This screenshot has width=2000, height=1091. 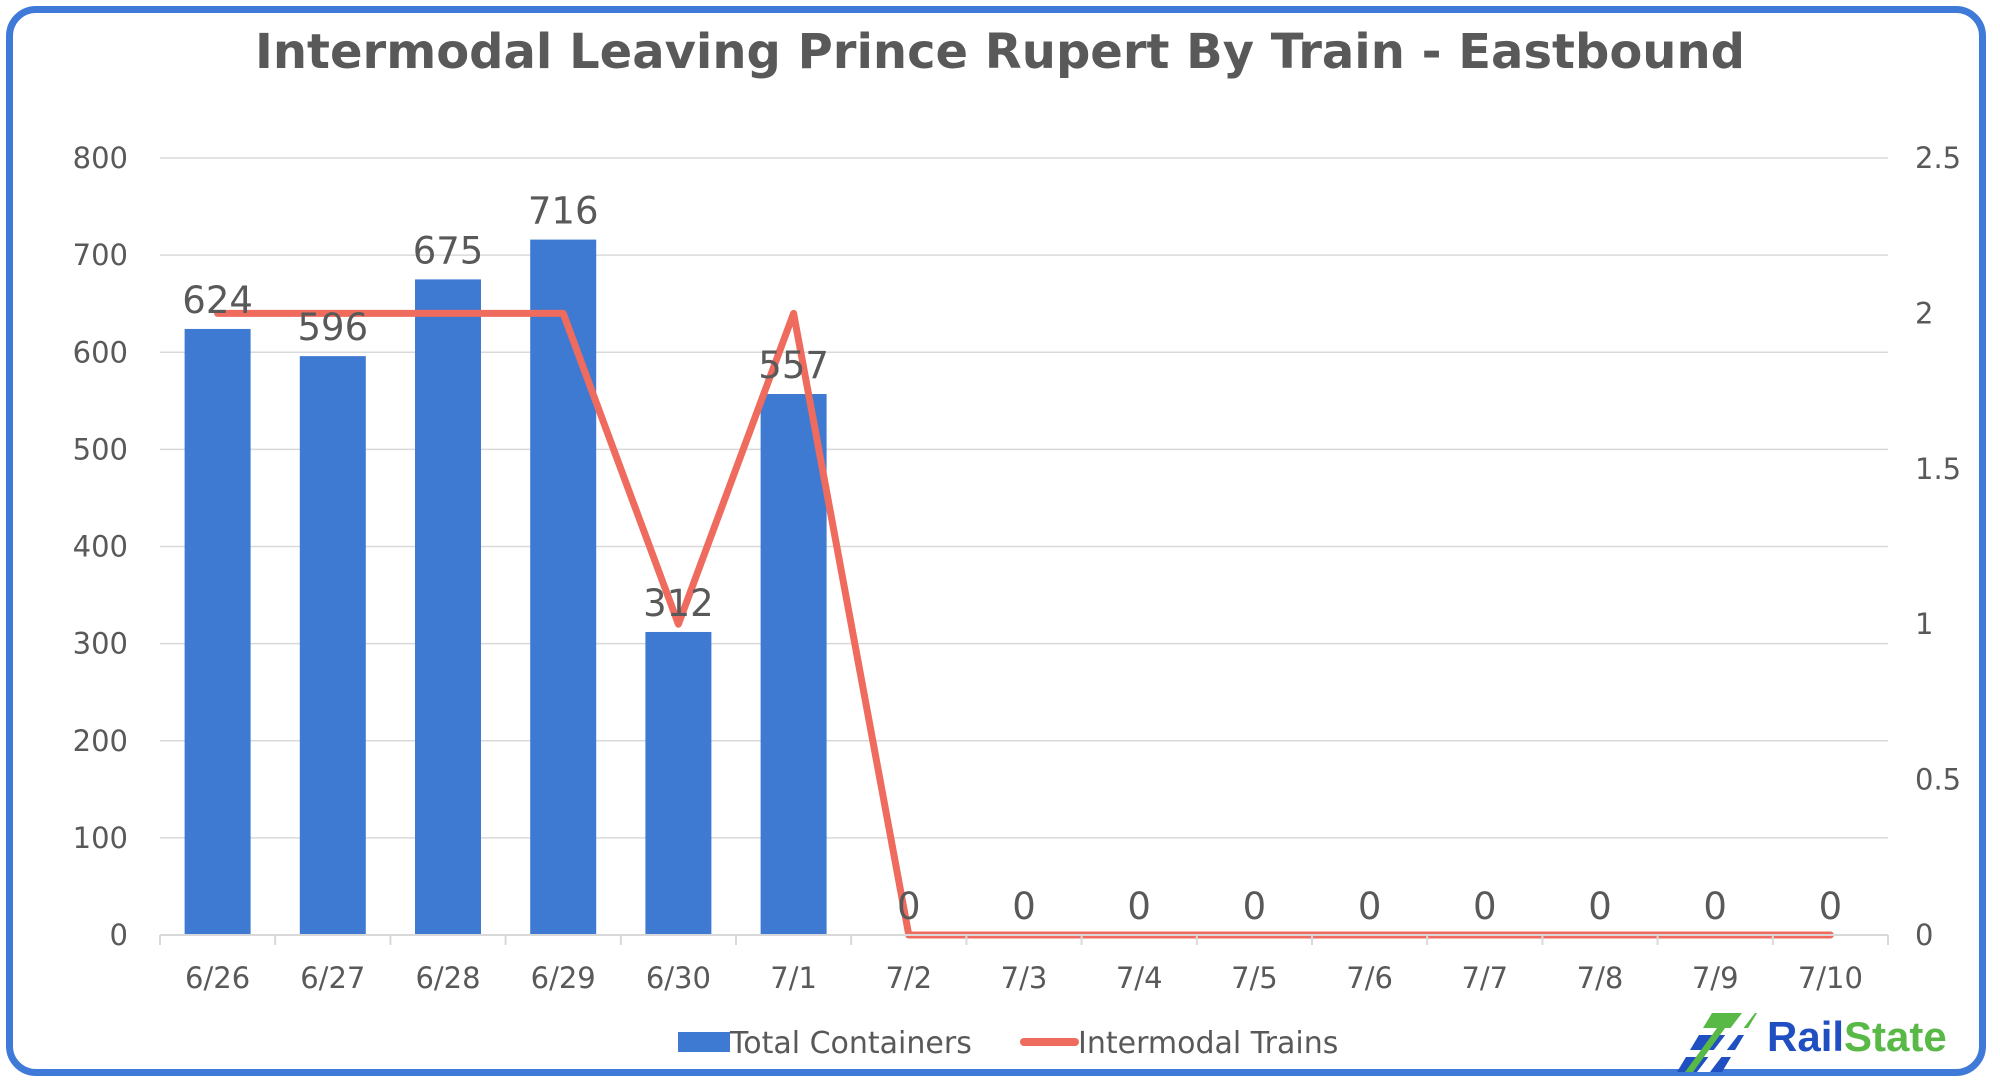 What do you see at coordinates (1857, 1036) in the screenshot?
I see `railstate-logo-text: RailState` at bounding box center [1857, 1036].